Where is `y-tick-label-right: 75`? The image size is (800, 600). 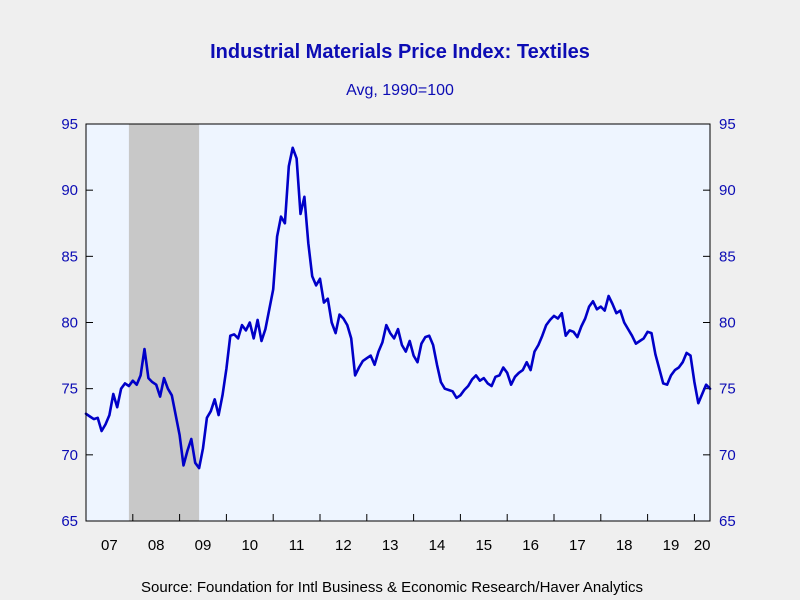
y-tick-label-right: 75 is located at coordinates (727, 389).